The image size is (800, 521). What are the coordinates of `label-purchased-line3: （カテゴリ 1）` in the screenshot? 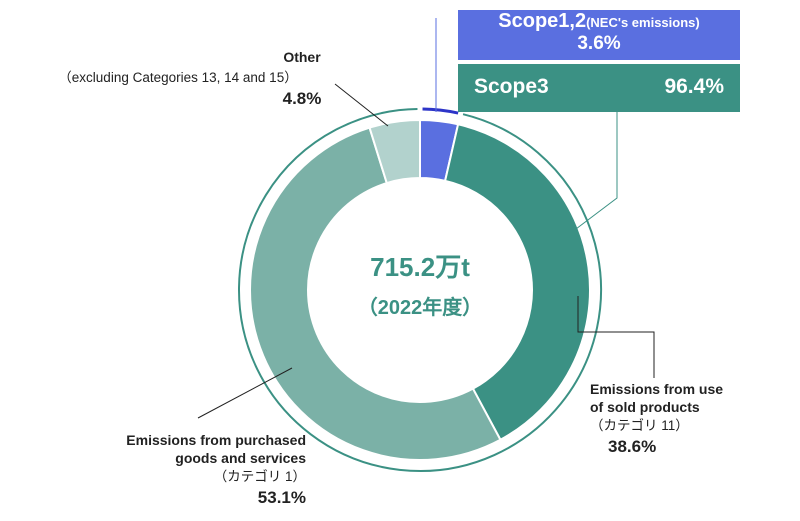 It's located at (260, 476).